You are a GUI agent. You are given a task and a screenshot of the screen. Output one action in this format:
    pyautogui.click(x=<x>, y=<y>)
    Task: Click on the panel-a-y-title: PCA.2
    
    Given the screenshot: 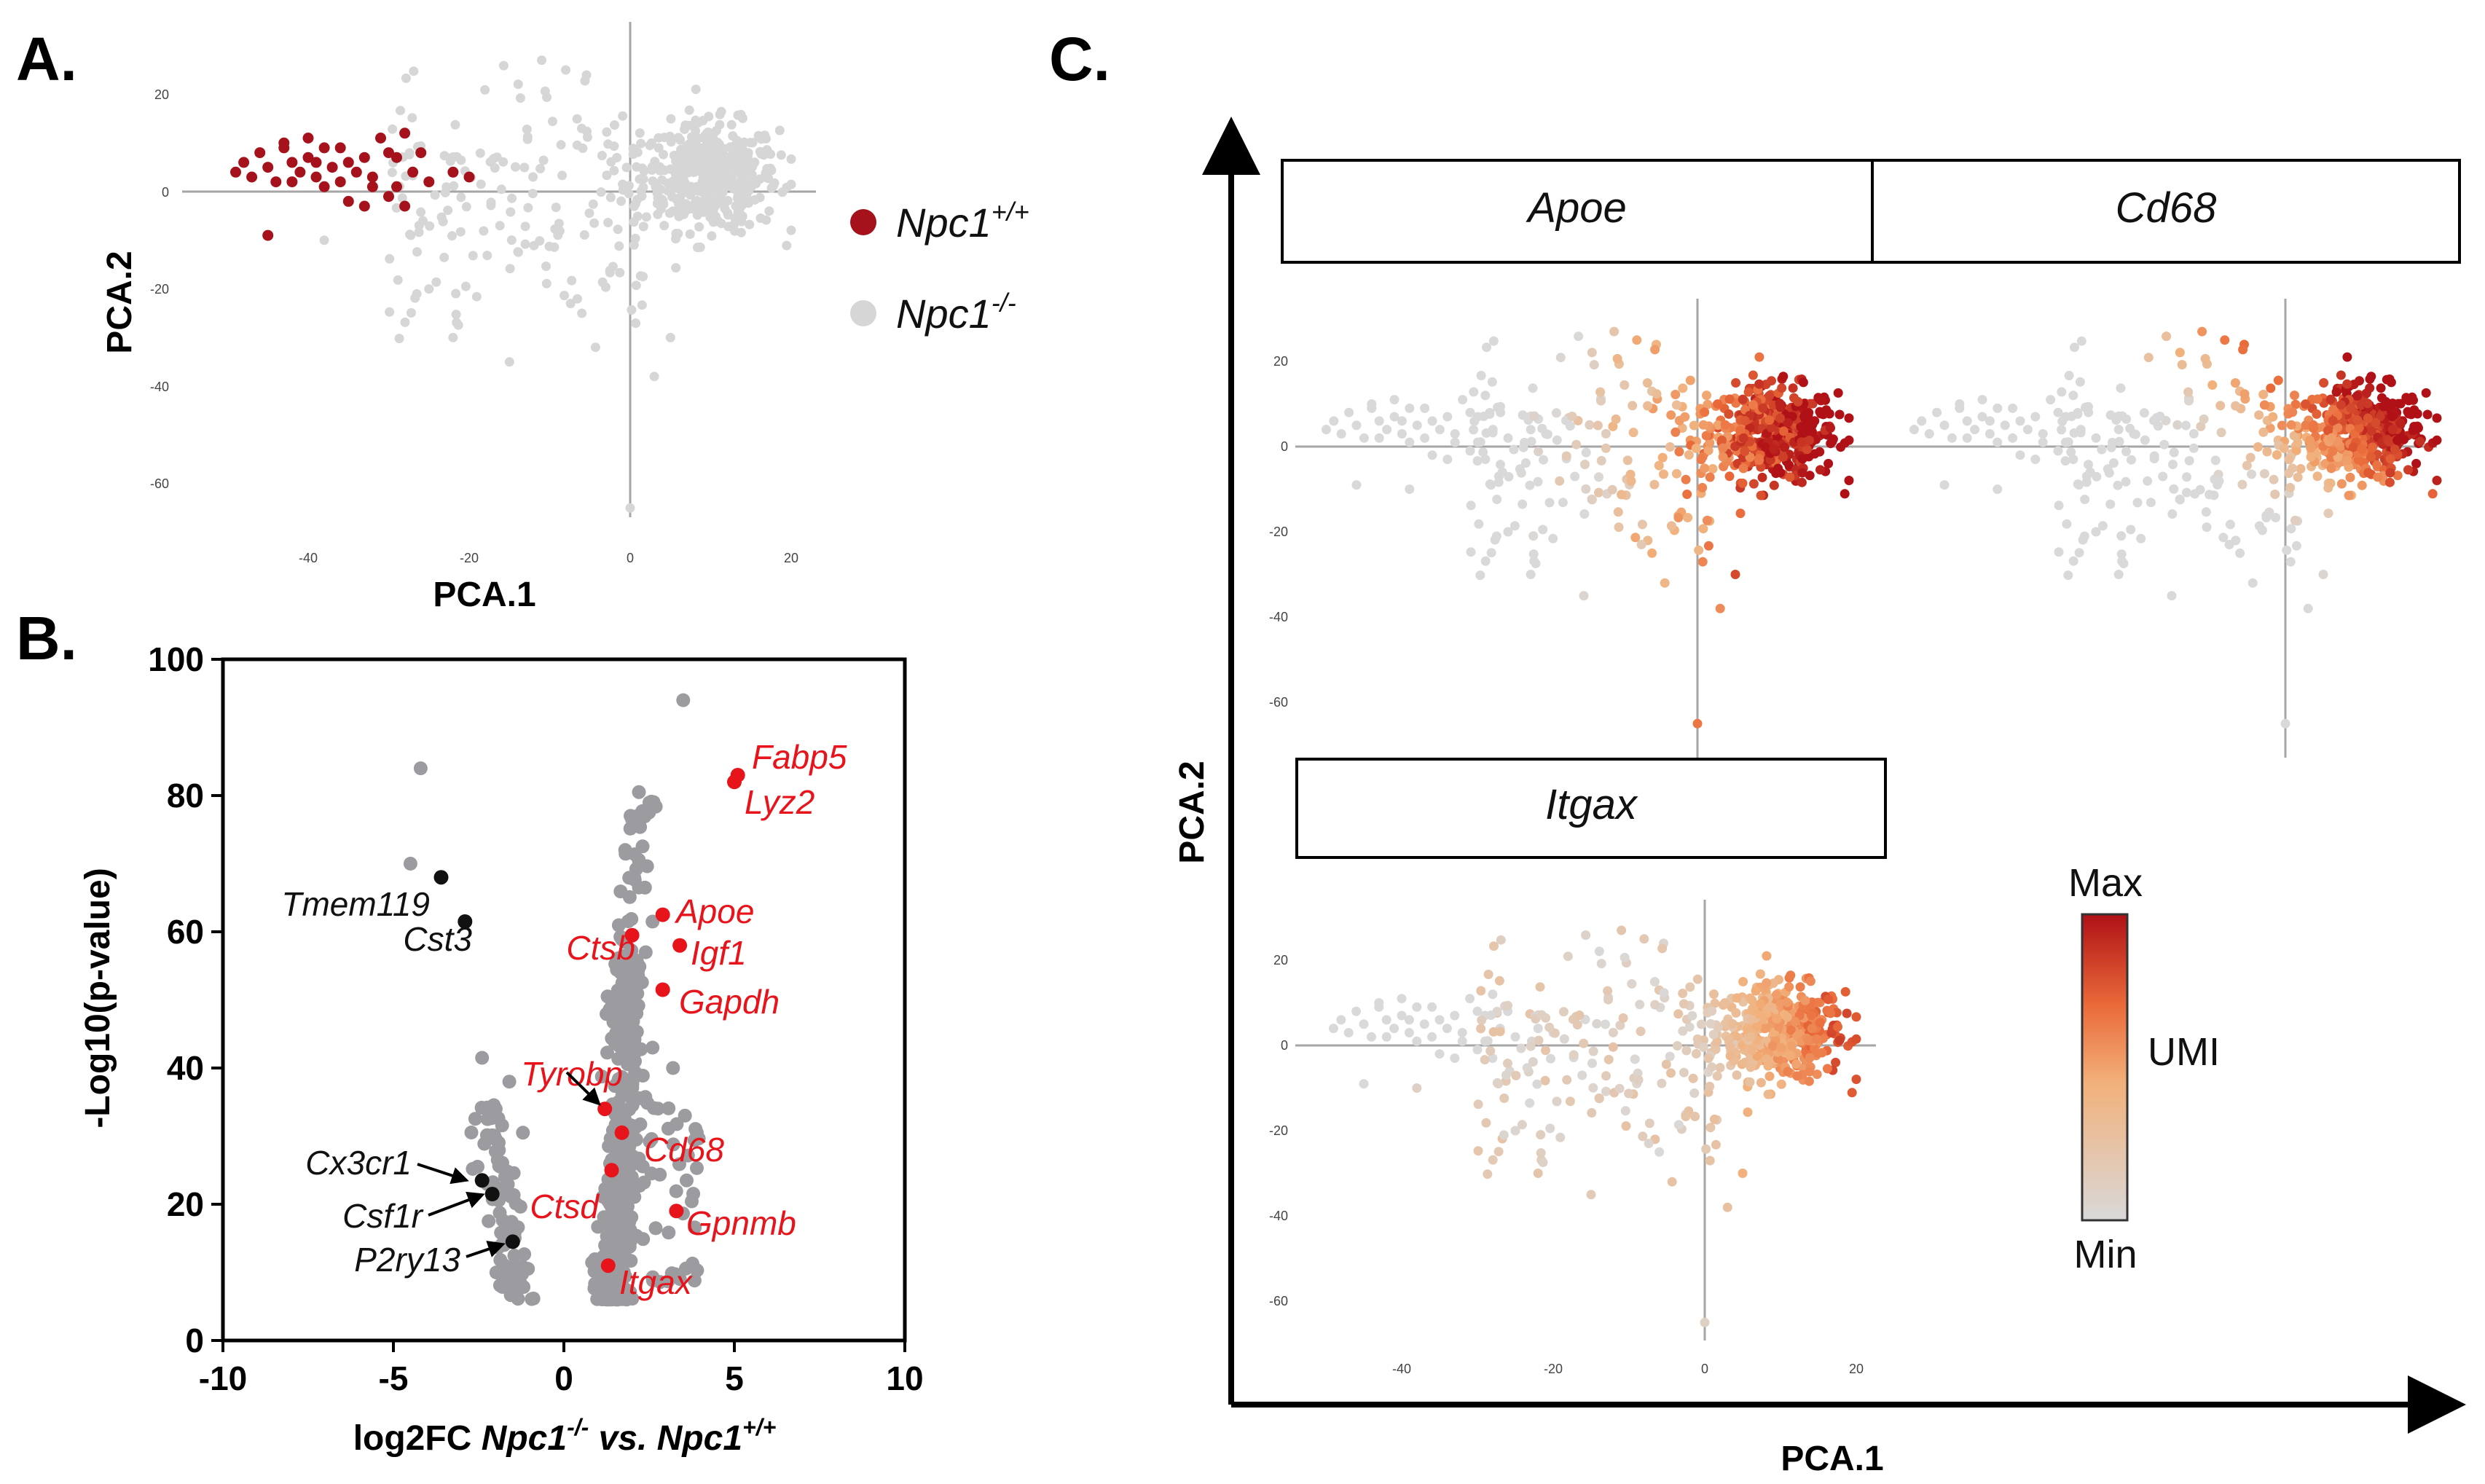 What is the action you would take?
    pyautogui.click(x=120, y=302)
    